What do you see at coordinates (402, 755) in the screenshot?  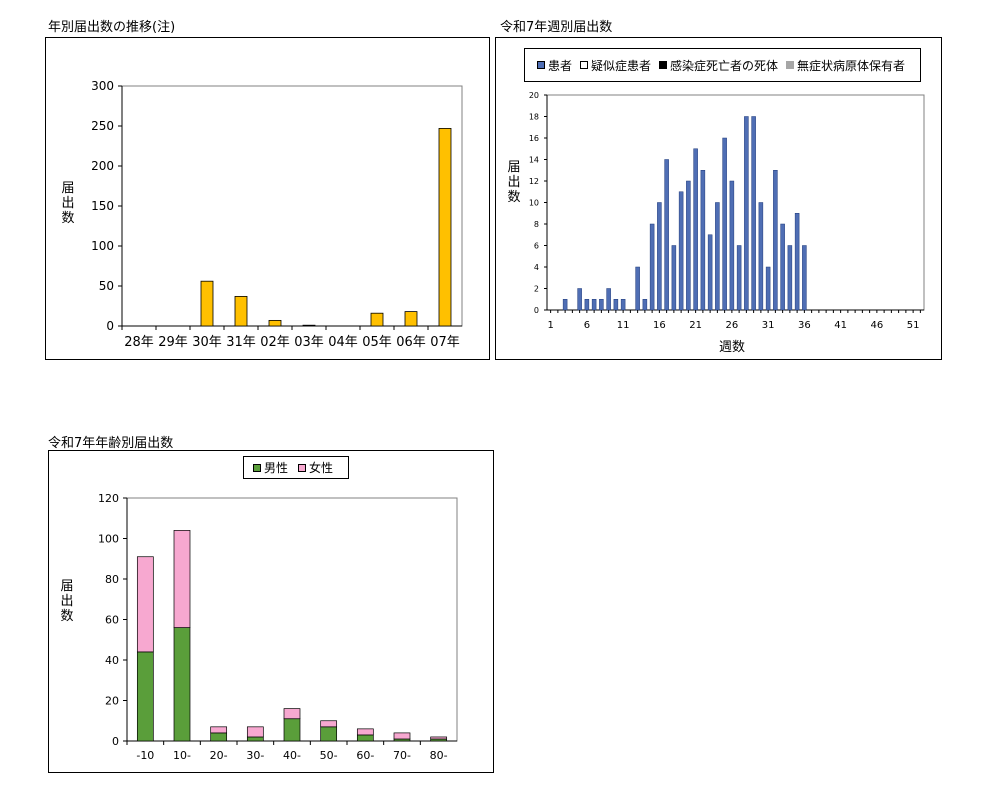 I see `x-tick-label: 70-` at bounding box center [402, 755].